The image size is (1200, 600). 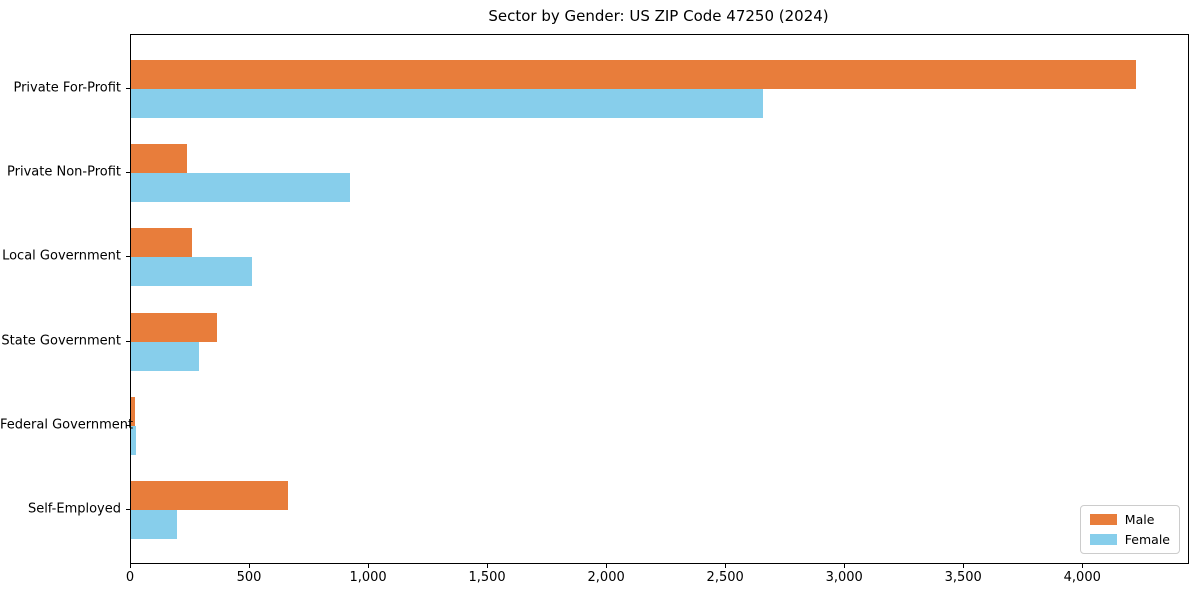 I want to click on bar-male-private-non-profit, so click(x=159, y=159).